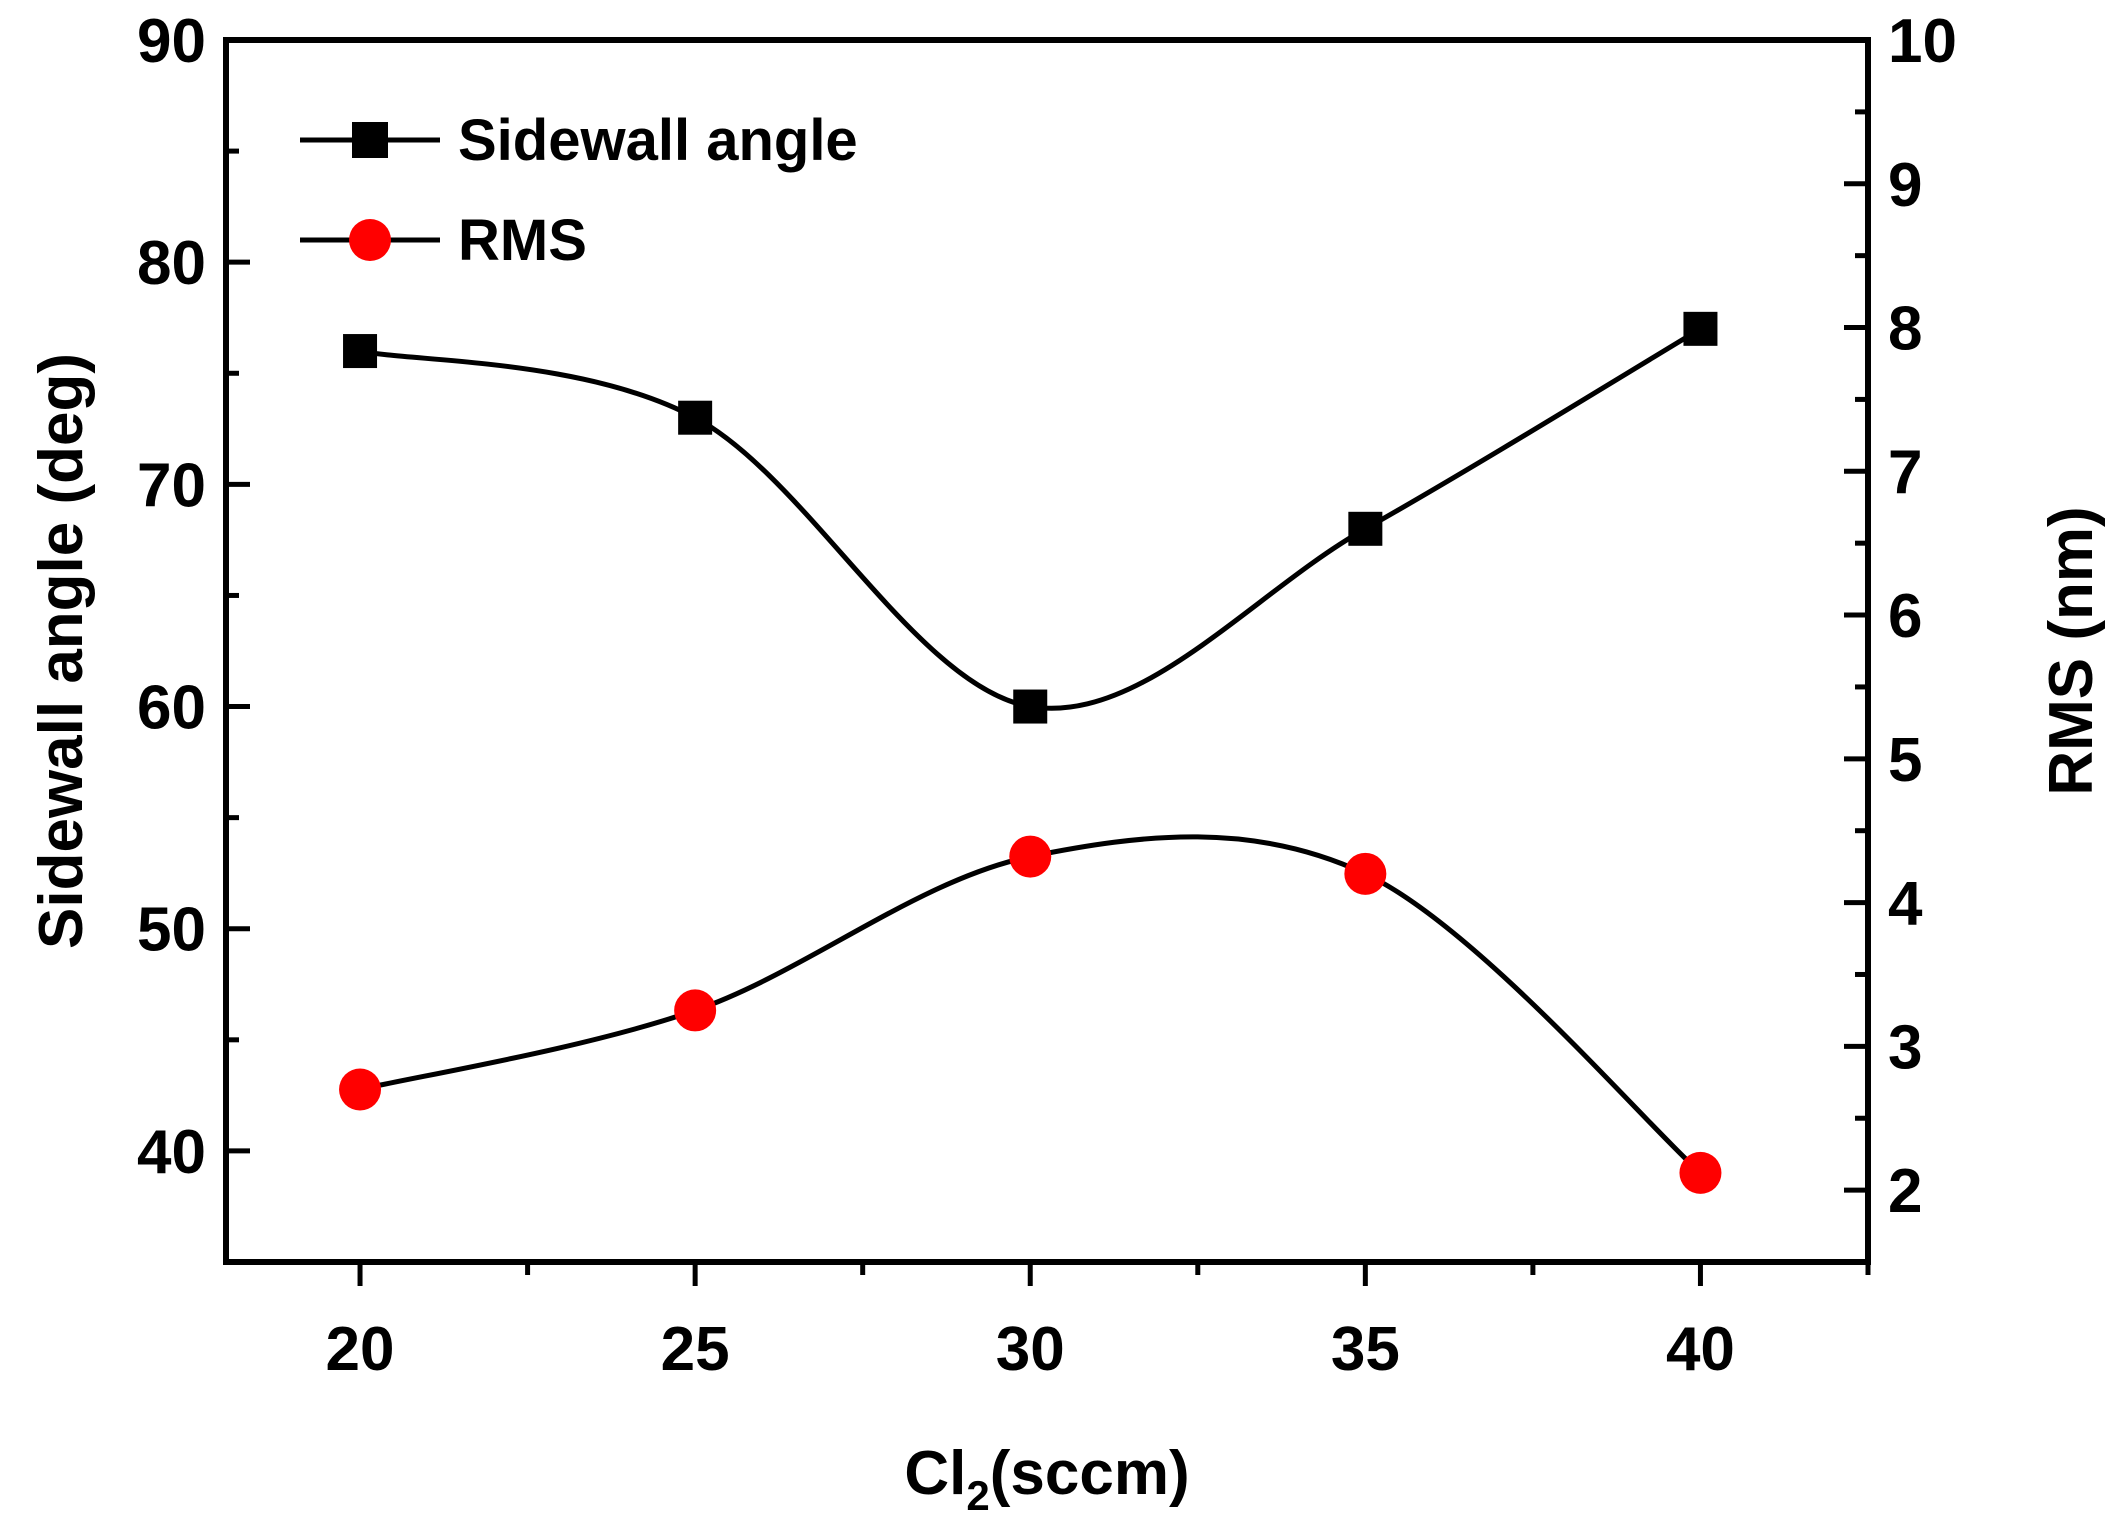 The width and height of the screenshot is (2108, 1538). What do you see at coordinates (935, 1473) in the screenshot?
I see `x-axis-title-main: Cl` at bounding box center [935, 1473].